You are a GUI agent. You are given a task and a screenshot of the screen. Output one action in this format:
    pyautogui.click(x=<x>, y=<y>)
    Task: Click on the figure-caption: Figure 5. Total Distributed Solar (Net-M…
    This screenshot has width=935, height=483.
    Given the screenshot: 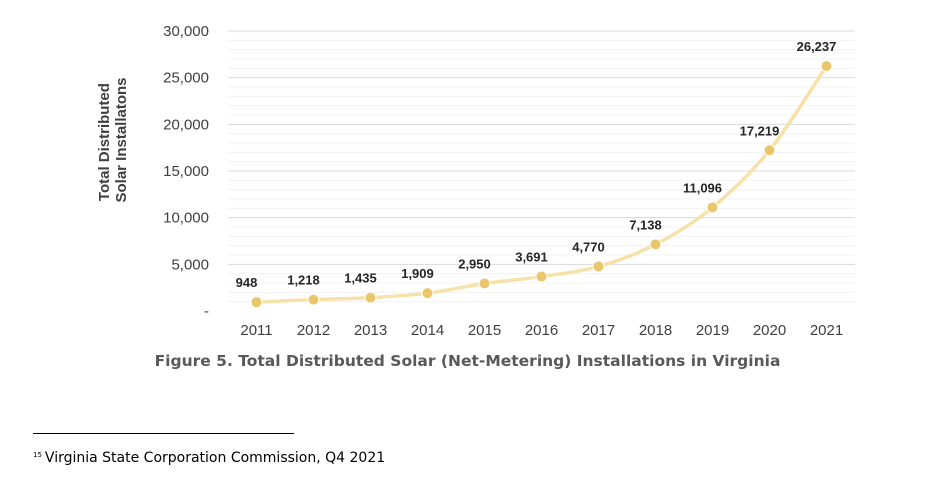 What is the action you would take?
    pyautogui.click(x=467, y=361)
    